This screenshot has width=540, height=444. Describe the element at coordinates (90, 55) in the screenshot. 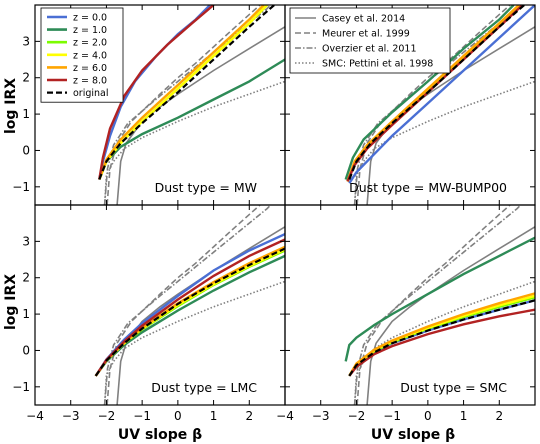

I see `legend-label: z = 4.0` at that location.